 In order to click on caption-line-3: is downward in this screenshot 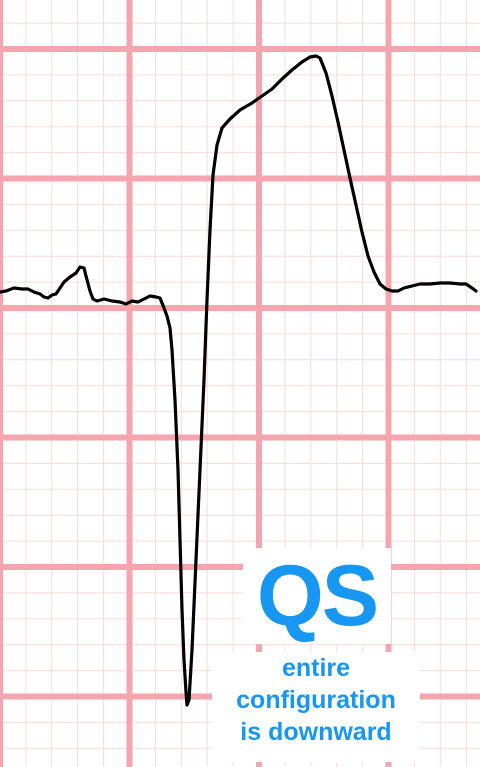, I will do `click(316, 732)`.